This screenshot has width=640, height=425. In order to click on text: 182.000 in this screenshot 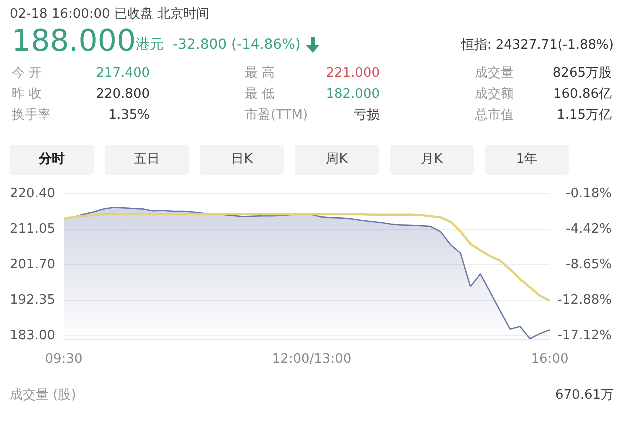, I will do `click(353, 95)`.